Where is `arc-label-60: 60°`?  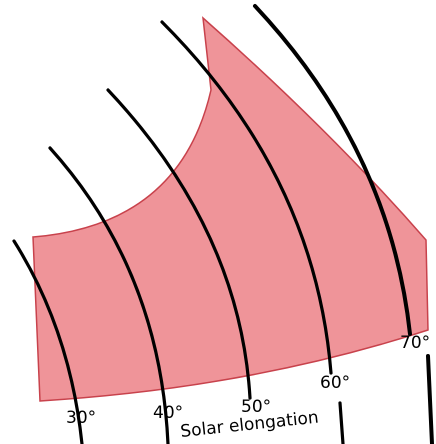 arc-label-60: 60° is located at coordinates (335, 383).